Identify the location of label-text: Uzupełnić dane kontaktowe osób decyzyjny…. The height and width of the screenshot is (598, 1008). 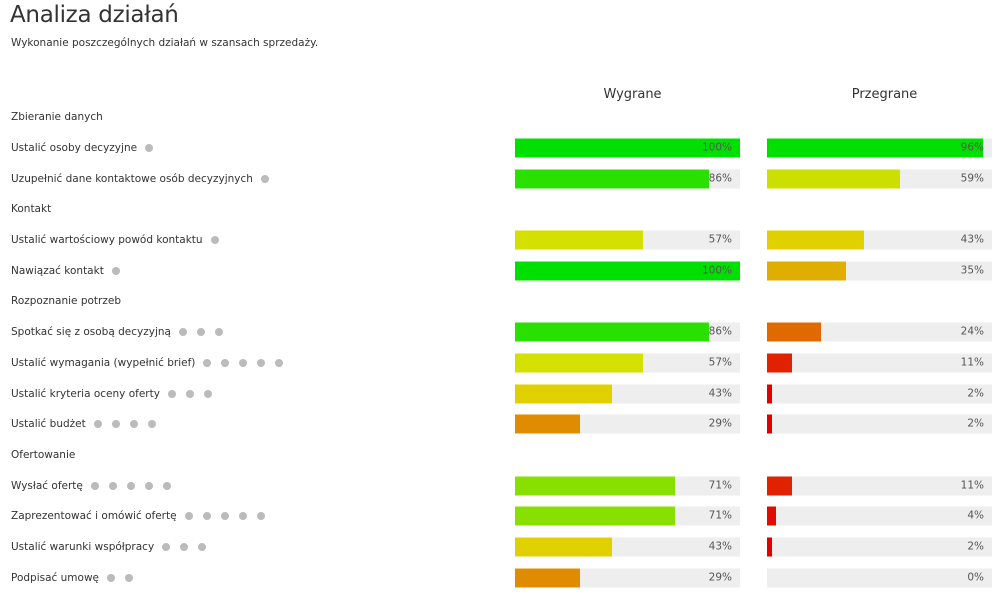
(132, 178).